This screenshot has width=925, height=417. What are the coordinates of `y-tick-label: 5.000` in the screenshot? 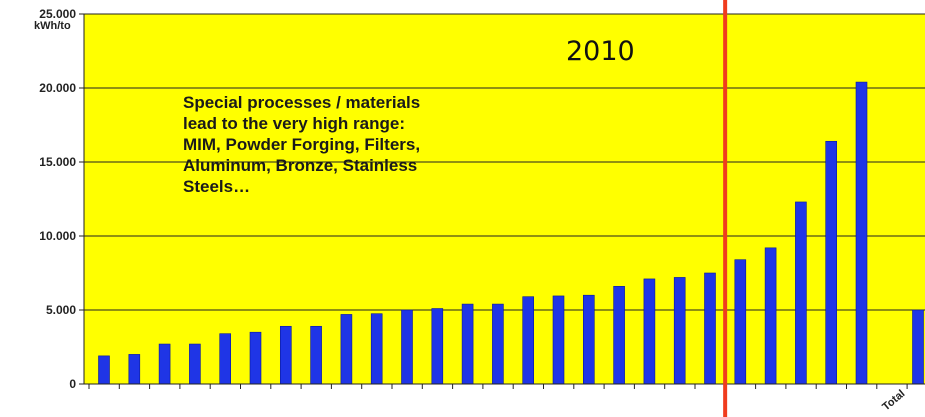 It's located at (61, 310).